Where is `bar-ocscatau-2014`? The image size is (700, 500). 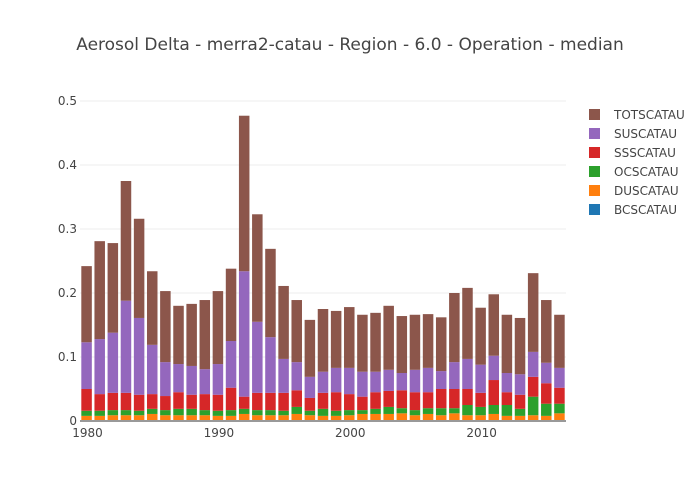
bar-ocscatau-2014 is located at coordinates (533, 406).